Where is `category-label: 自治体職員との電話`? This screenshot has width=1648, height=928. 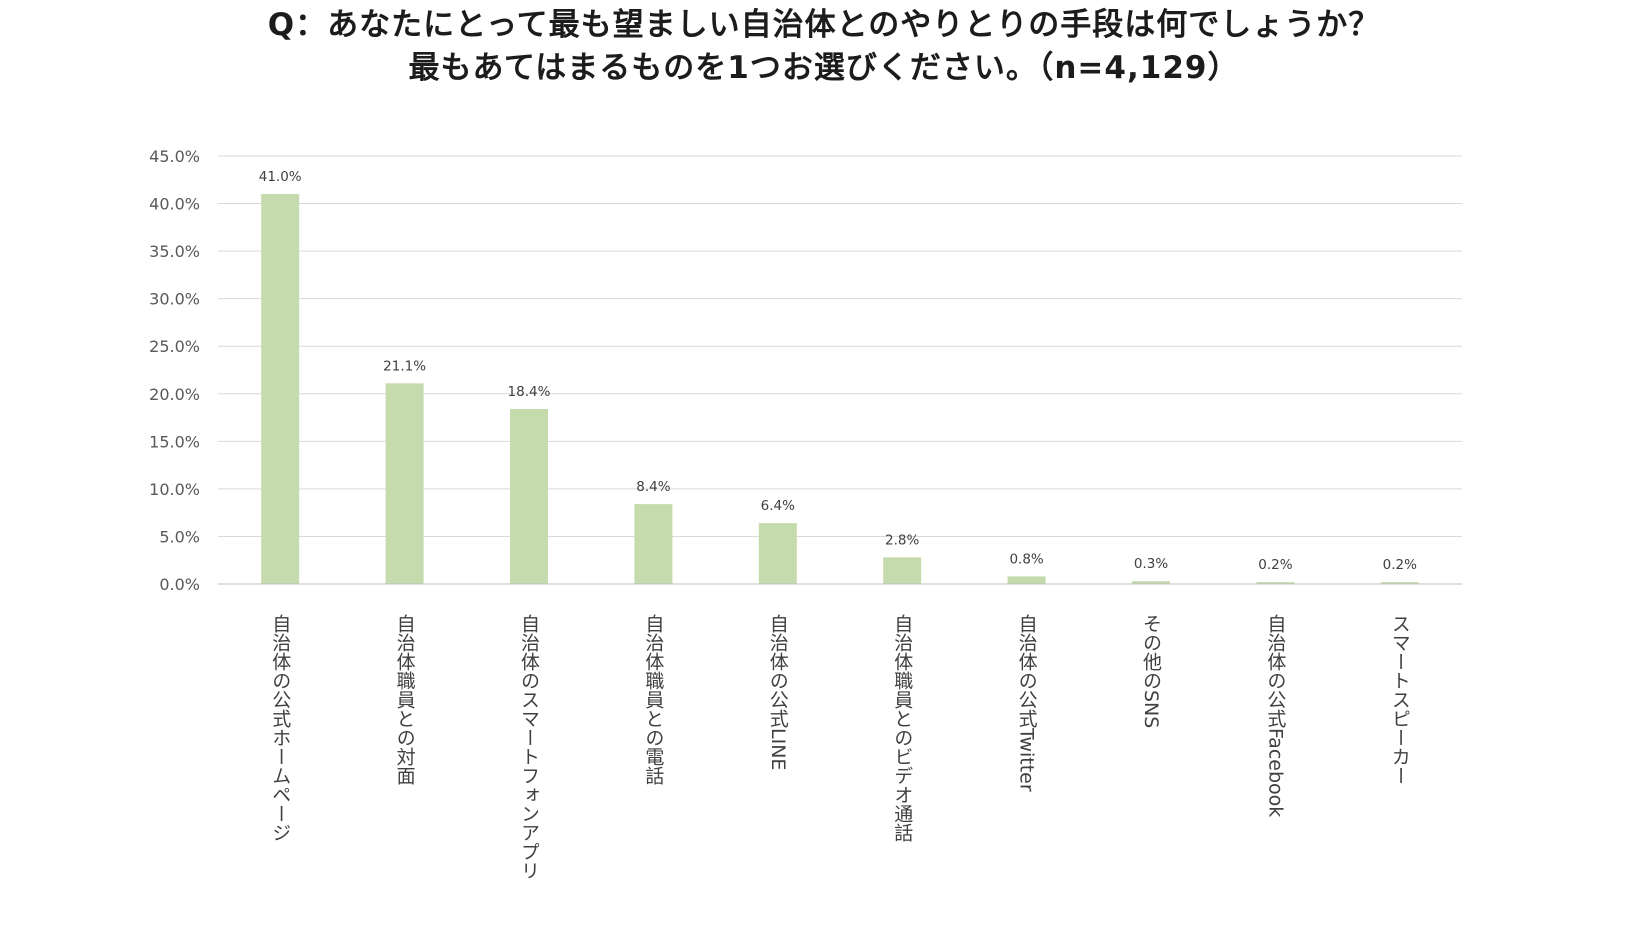 category-label: 自治体職員との電話 is located at coordinates (653, 699).